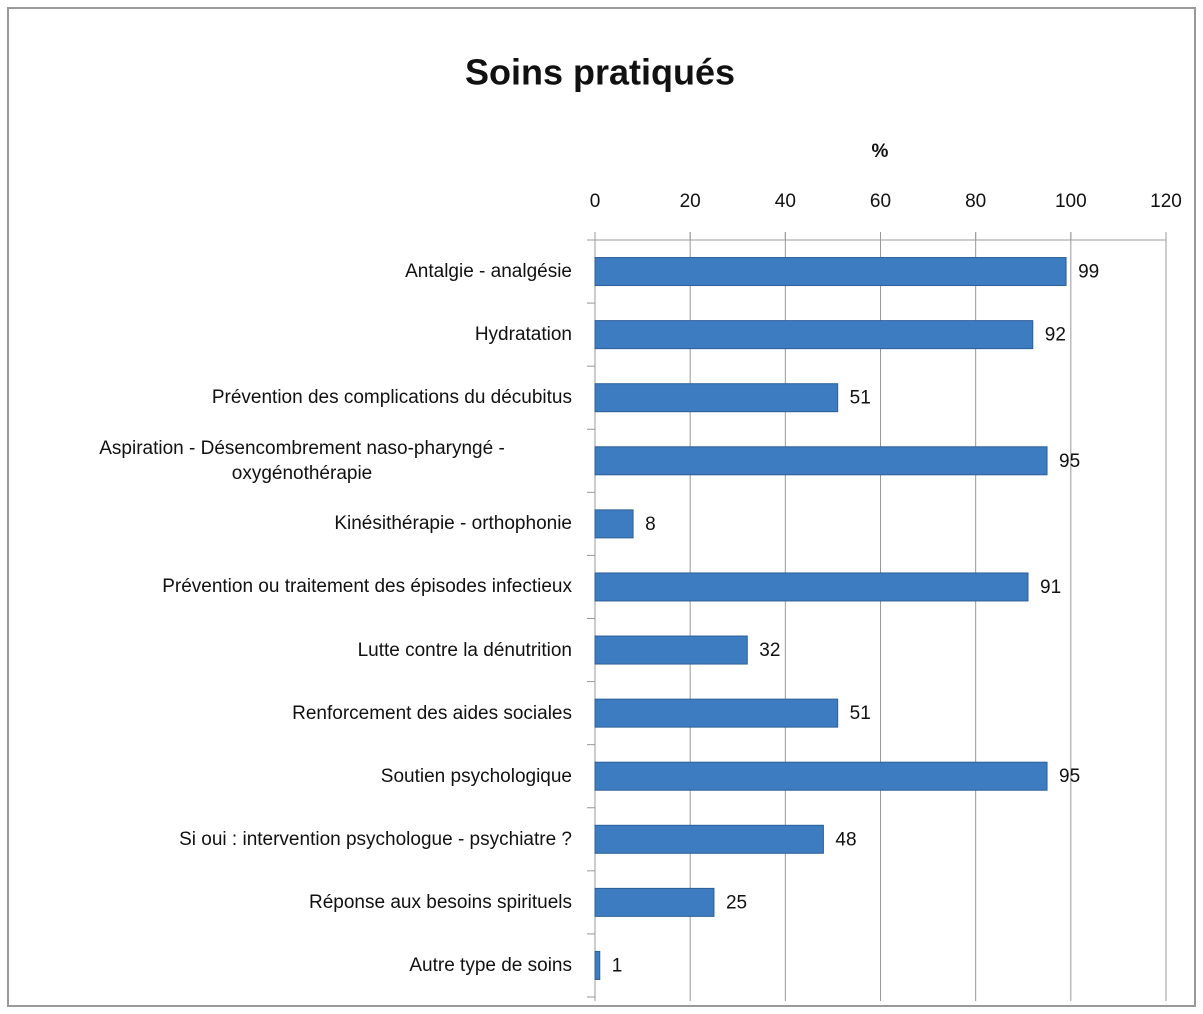 This screenshot has height=1014, width=1203. I want to click on category-label-box: Soutien psychologique, so click(296, 776).